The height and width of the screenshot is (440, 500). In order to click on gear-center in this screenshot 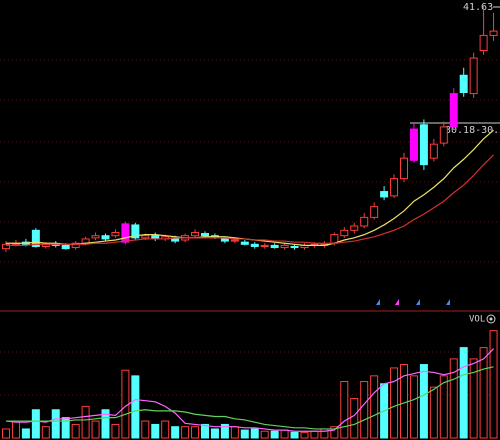, I will do `click(491, 319)`.